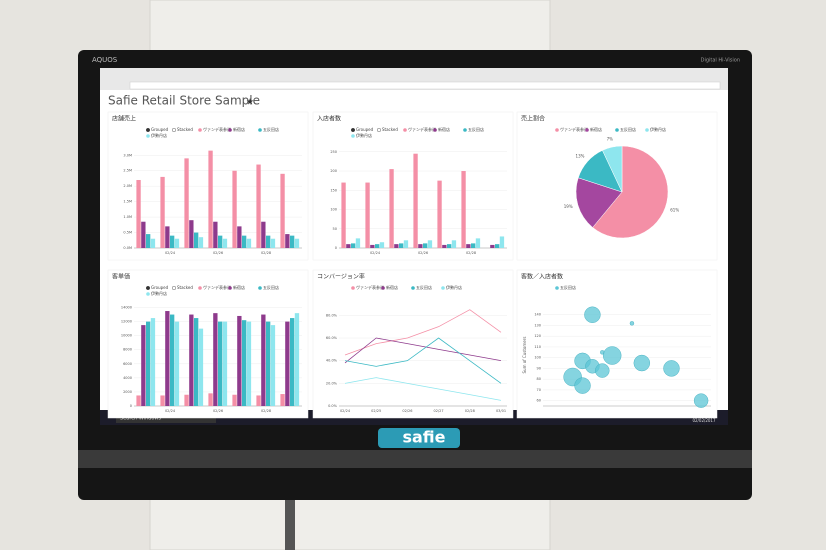 Image resolution: width=826 pixels, height=550 pixels. Describe the element at coordinates (250, 103) in the screenshot. I see `favorite-star: ★` at that location.